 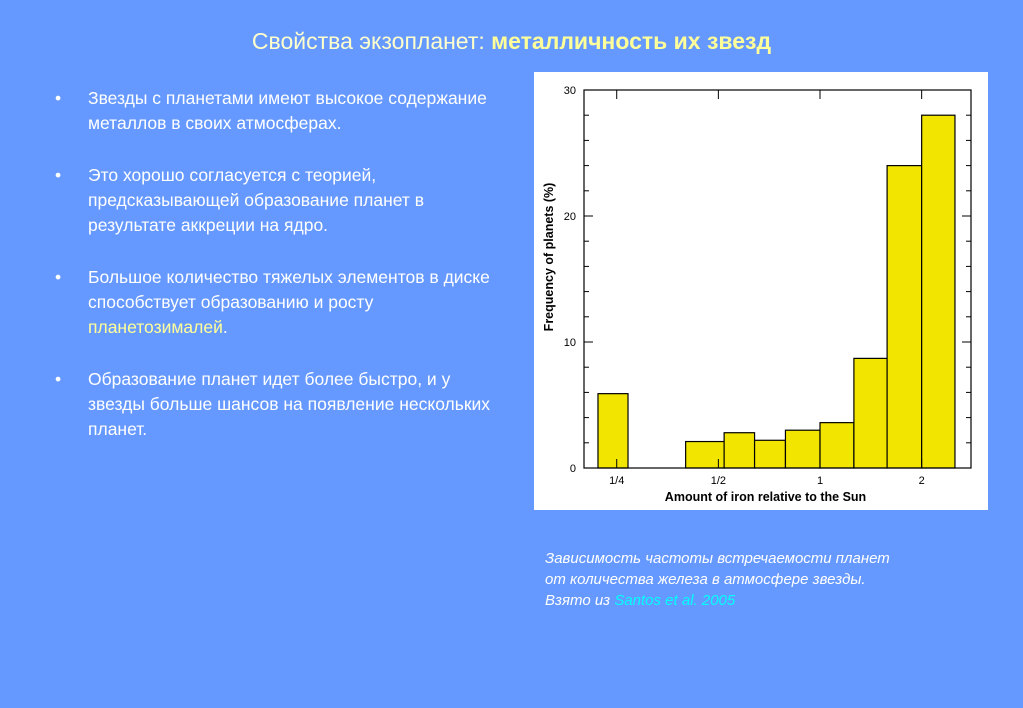 I want to click on title-bold: металличность их звезд, so click(x=631, y=41).